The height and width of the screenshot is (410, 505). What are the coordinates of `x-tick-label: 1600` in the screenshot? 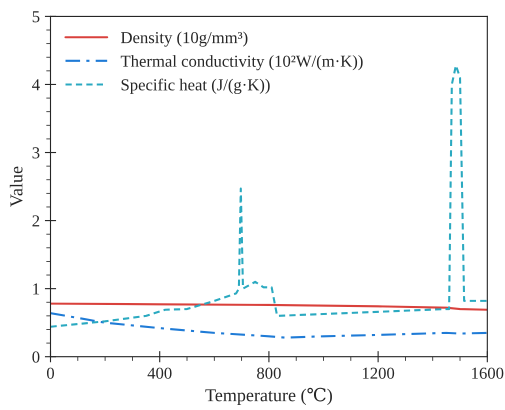 It's located at (488, 373).